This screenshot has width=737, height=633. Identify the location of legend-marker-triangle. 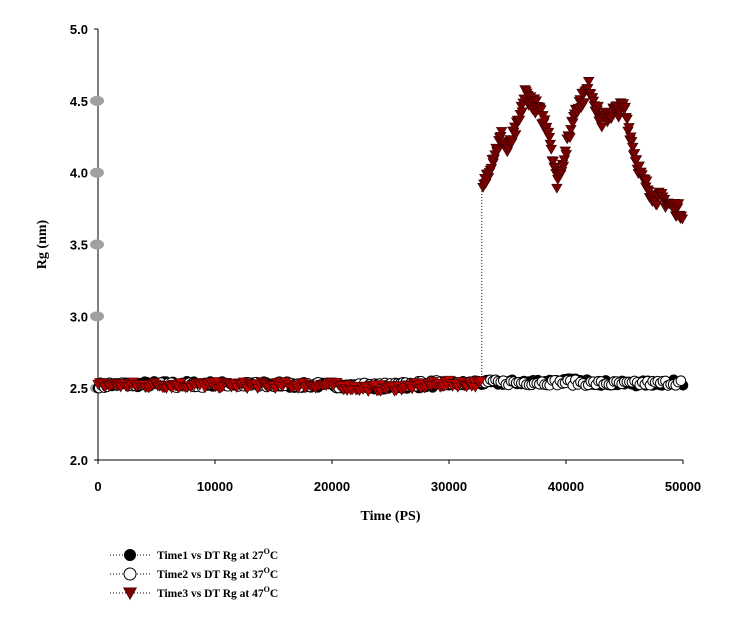
(130, 594).